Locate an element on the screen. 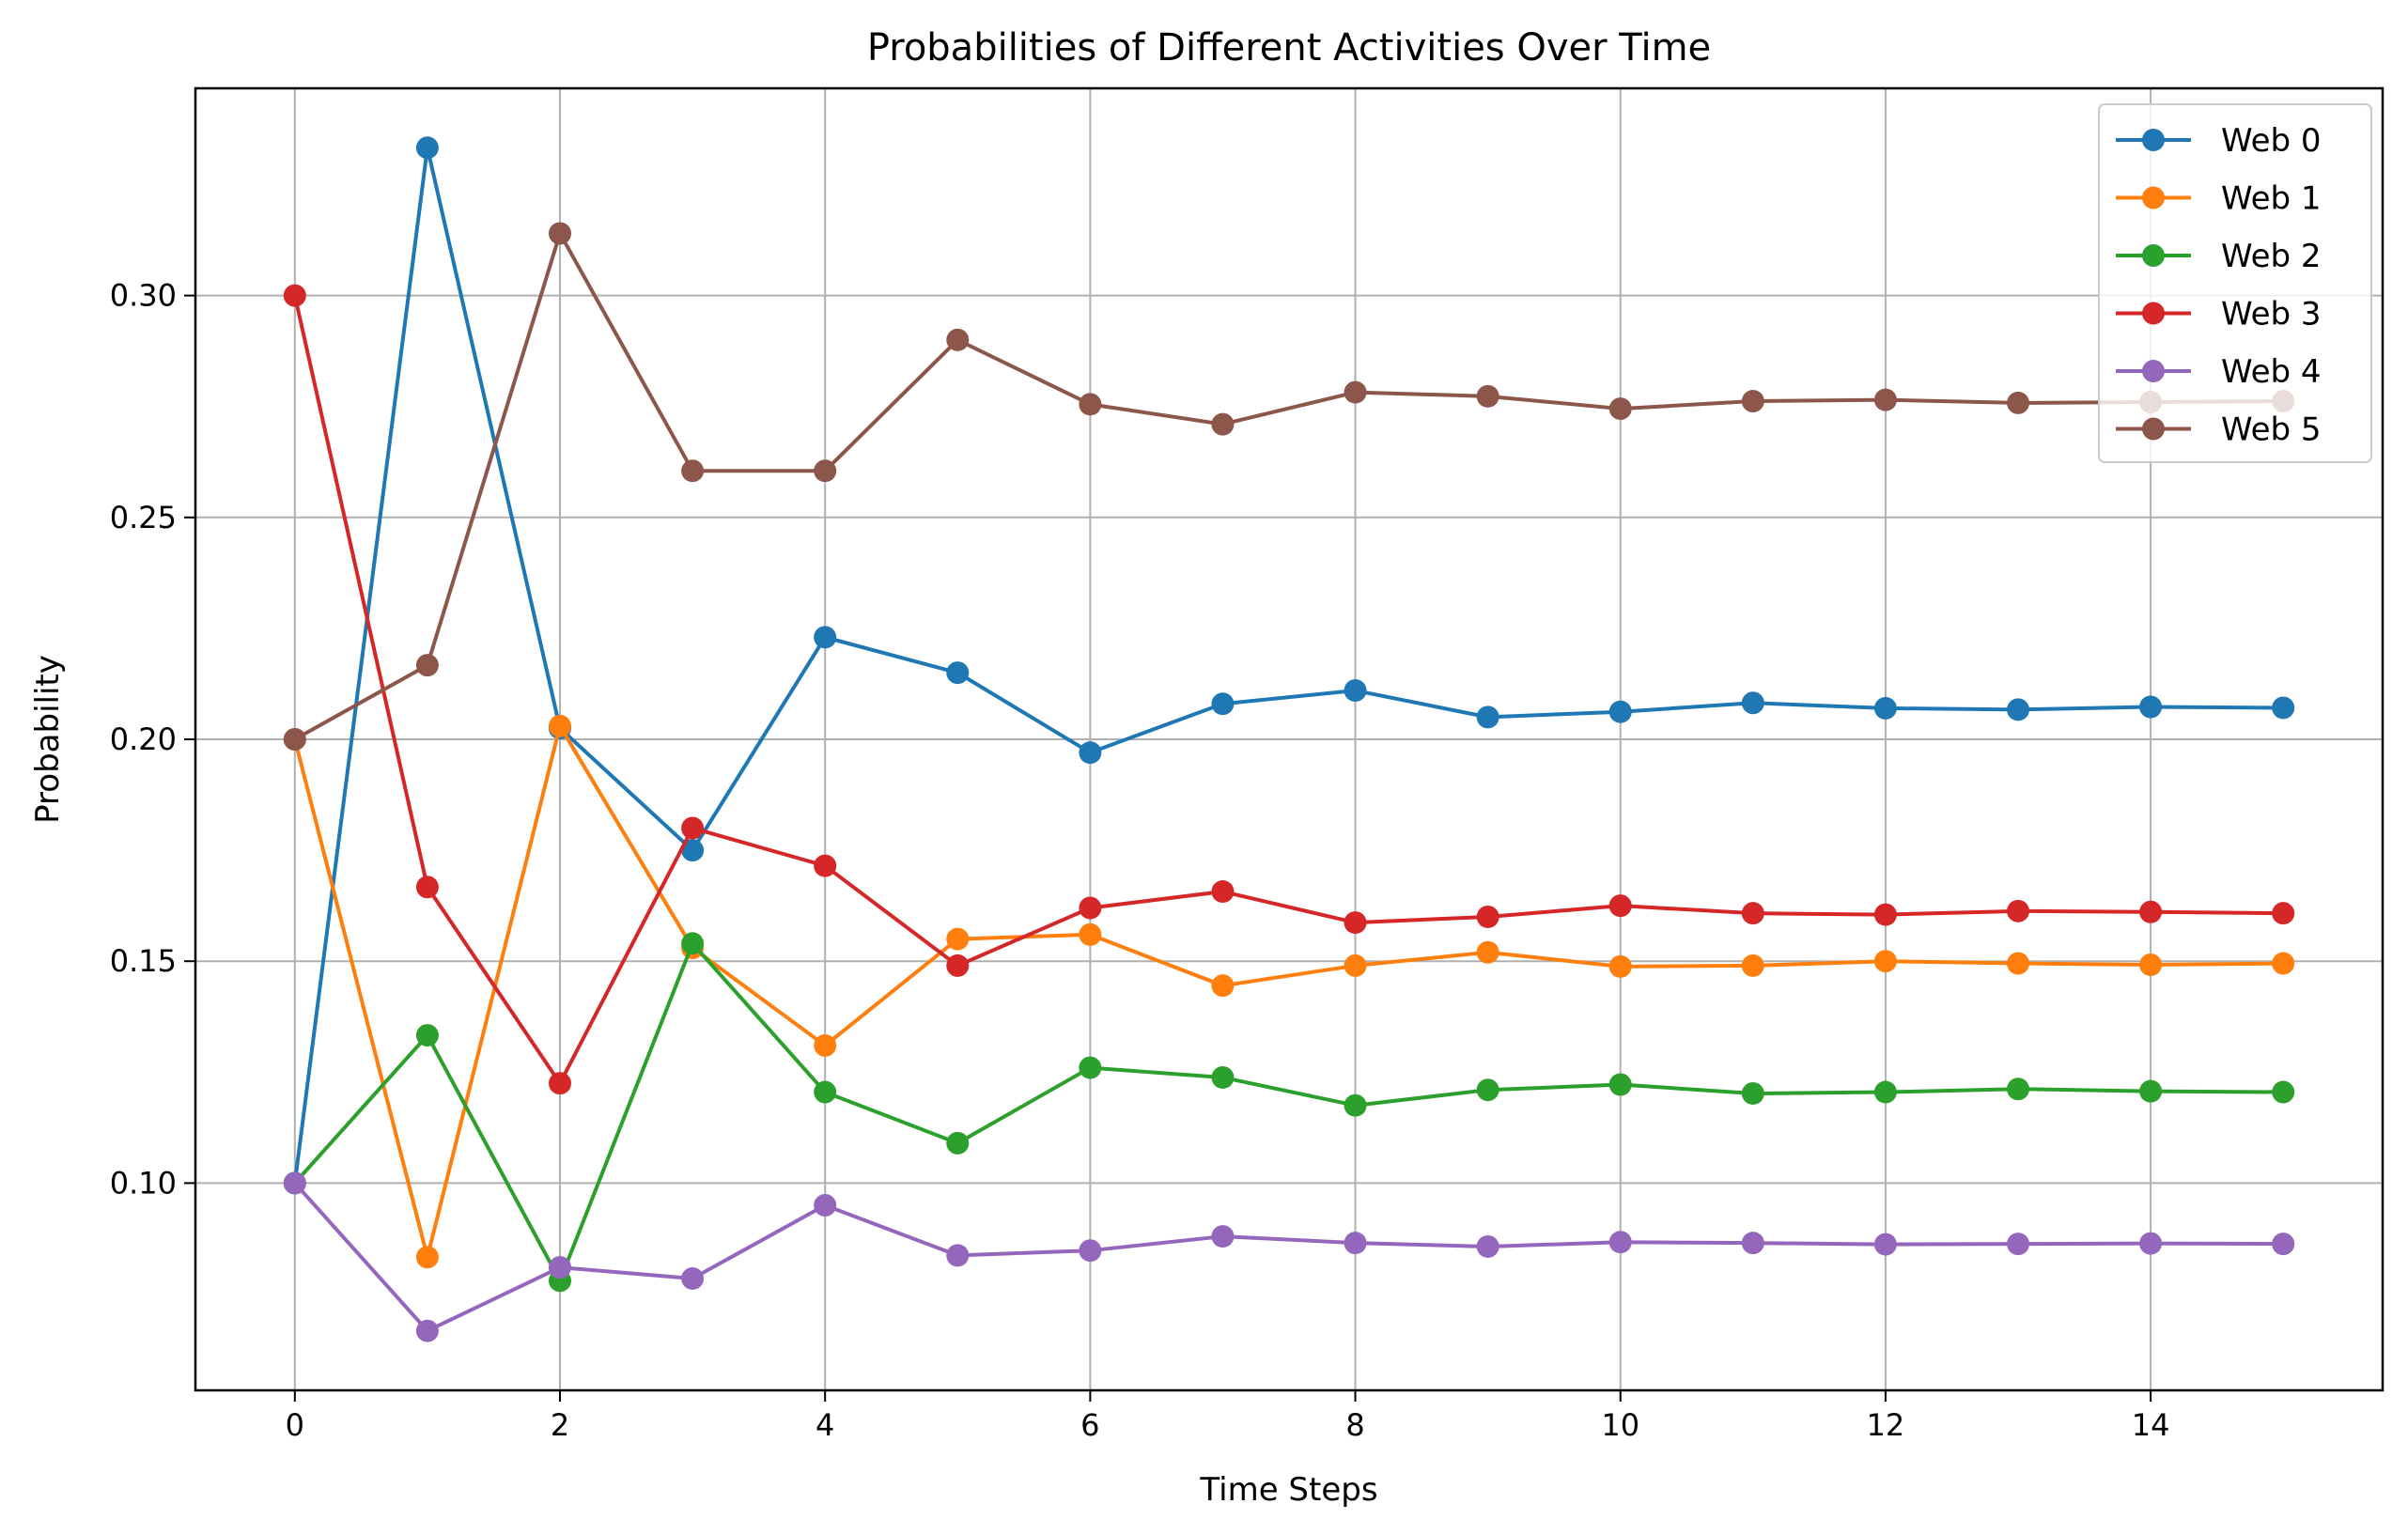 The image size is (2408, 1535). x-tick-label: 0 is located at coordinates (295, 1425).